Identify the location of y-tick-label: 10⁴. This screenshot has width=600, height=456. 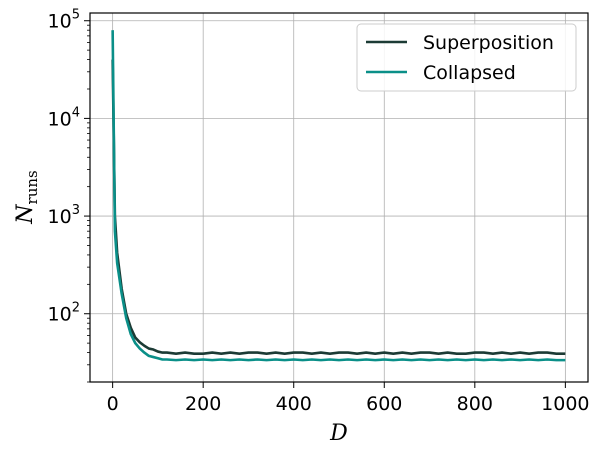
(64, 117).